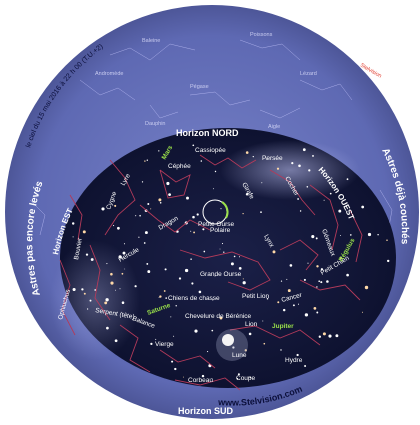  I want to click on constellation-label: Chevelure de Bérénice, so click(218, 316).